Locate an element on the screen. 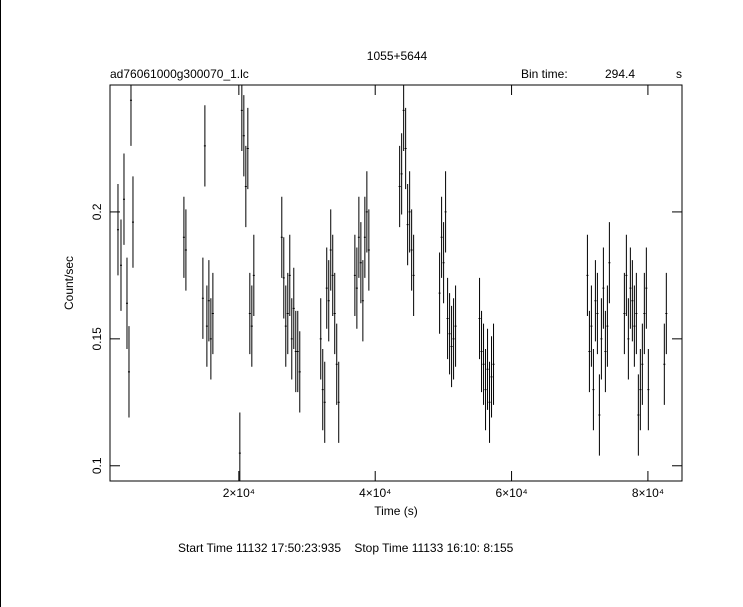  y-tick-label: 0.15 is located at coordinates (97, 339).